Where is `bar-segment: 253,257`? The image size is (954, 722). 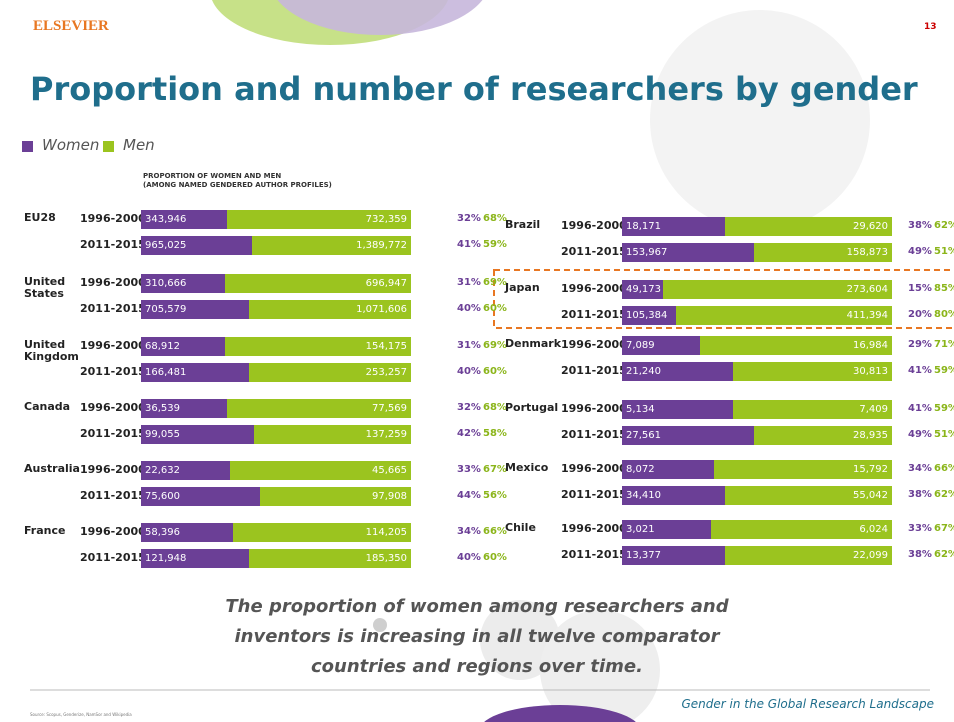
bar-segment: 253,257 is located at coordinates (330, 372).